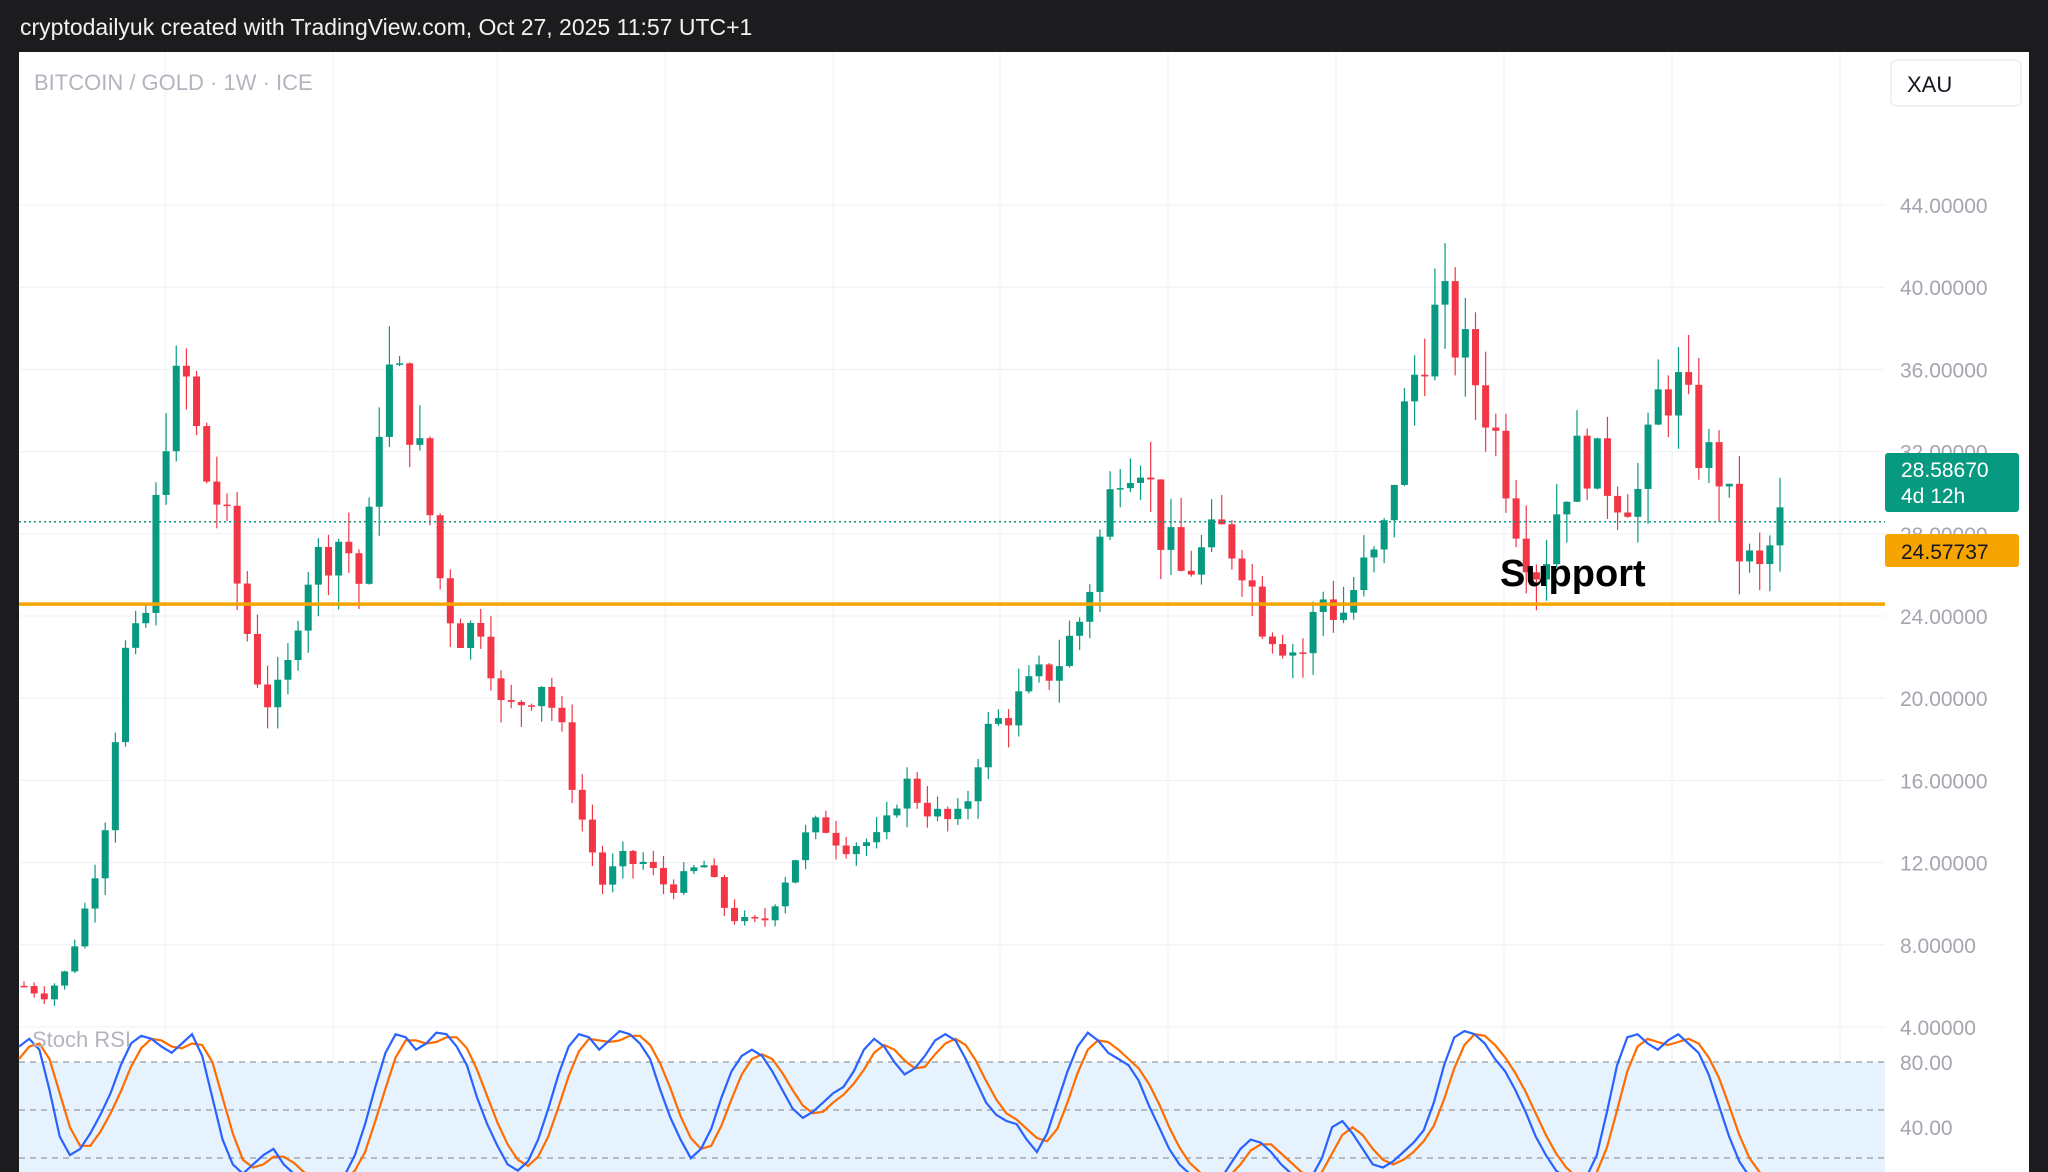  Describe the element at coordinates (1956, 83) in the screenshot. I see `currency-badge` at that location.